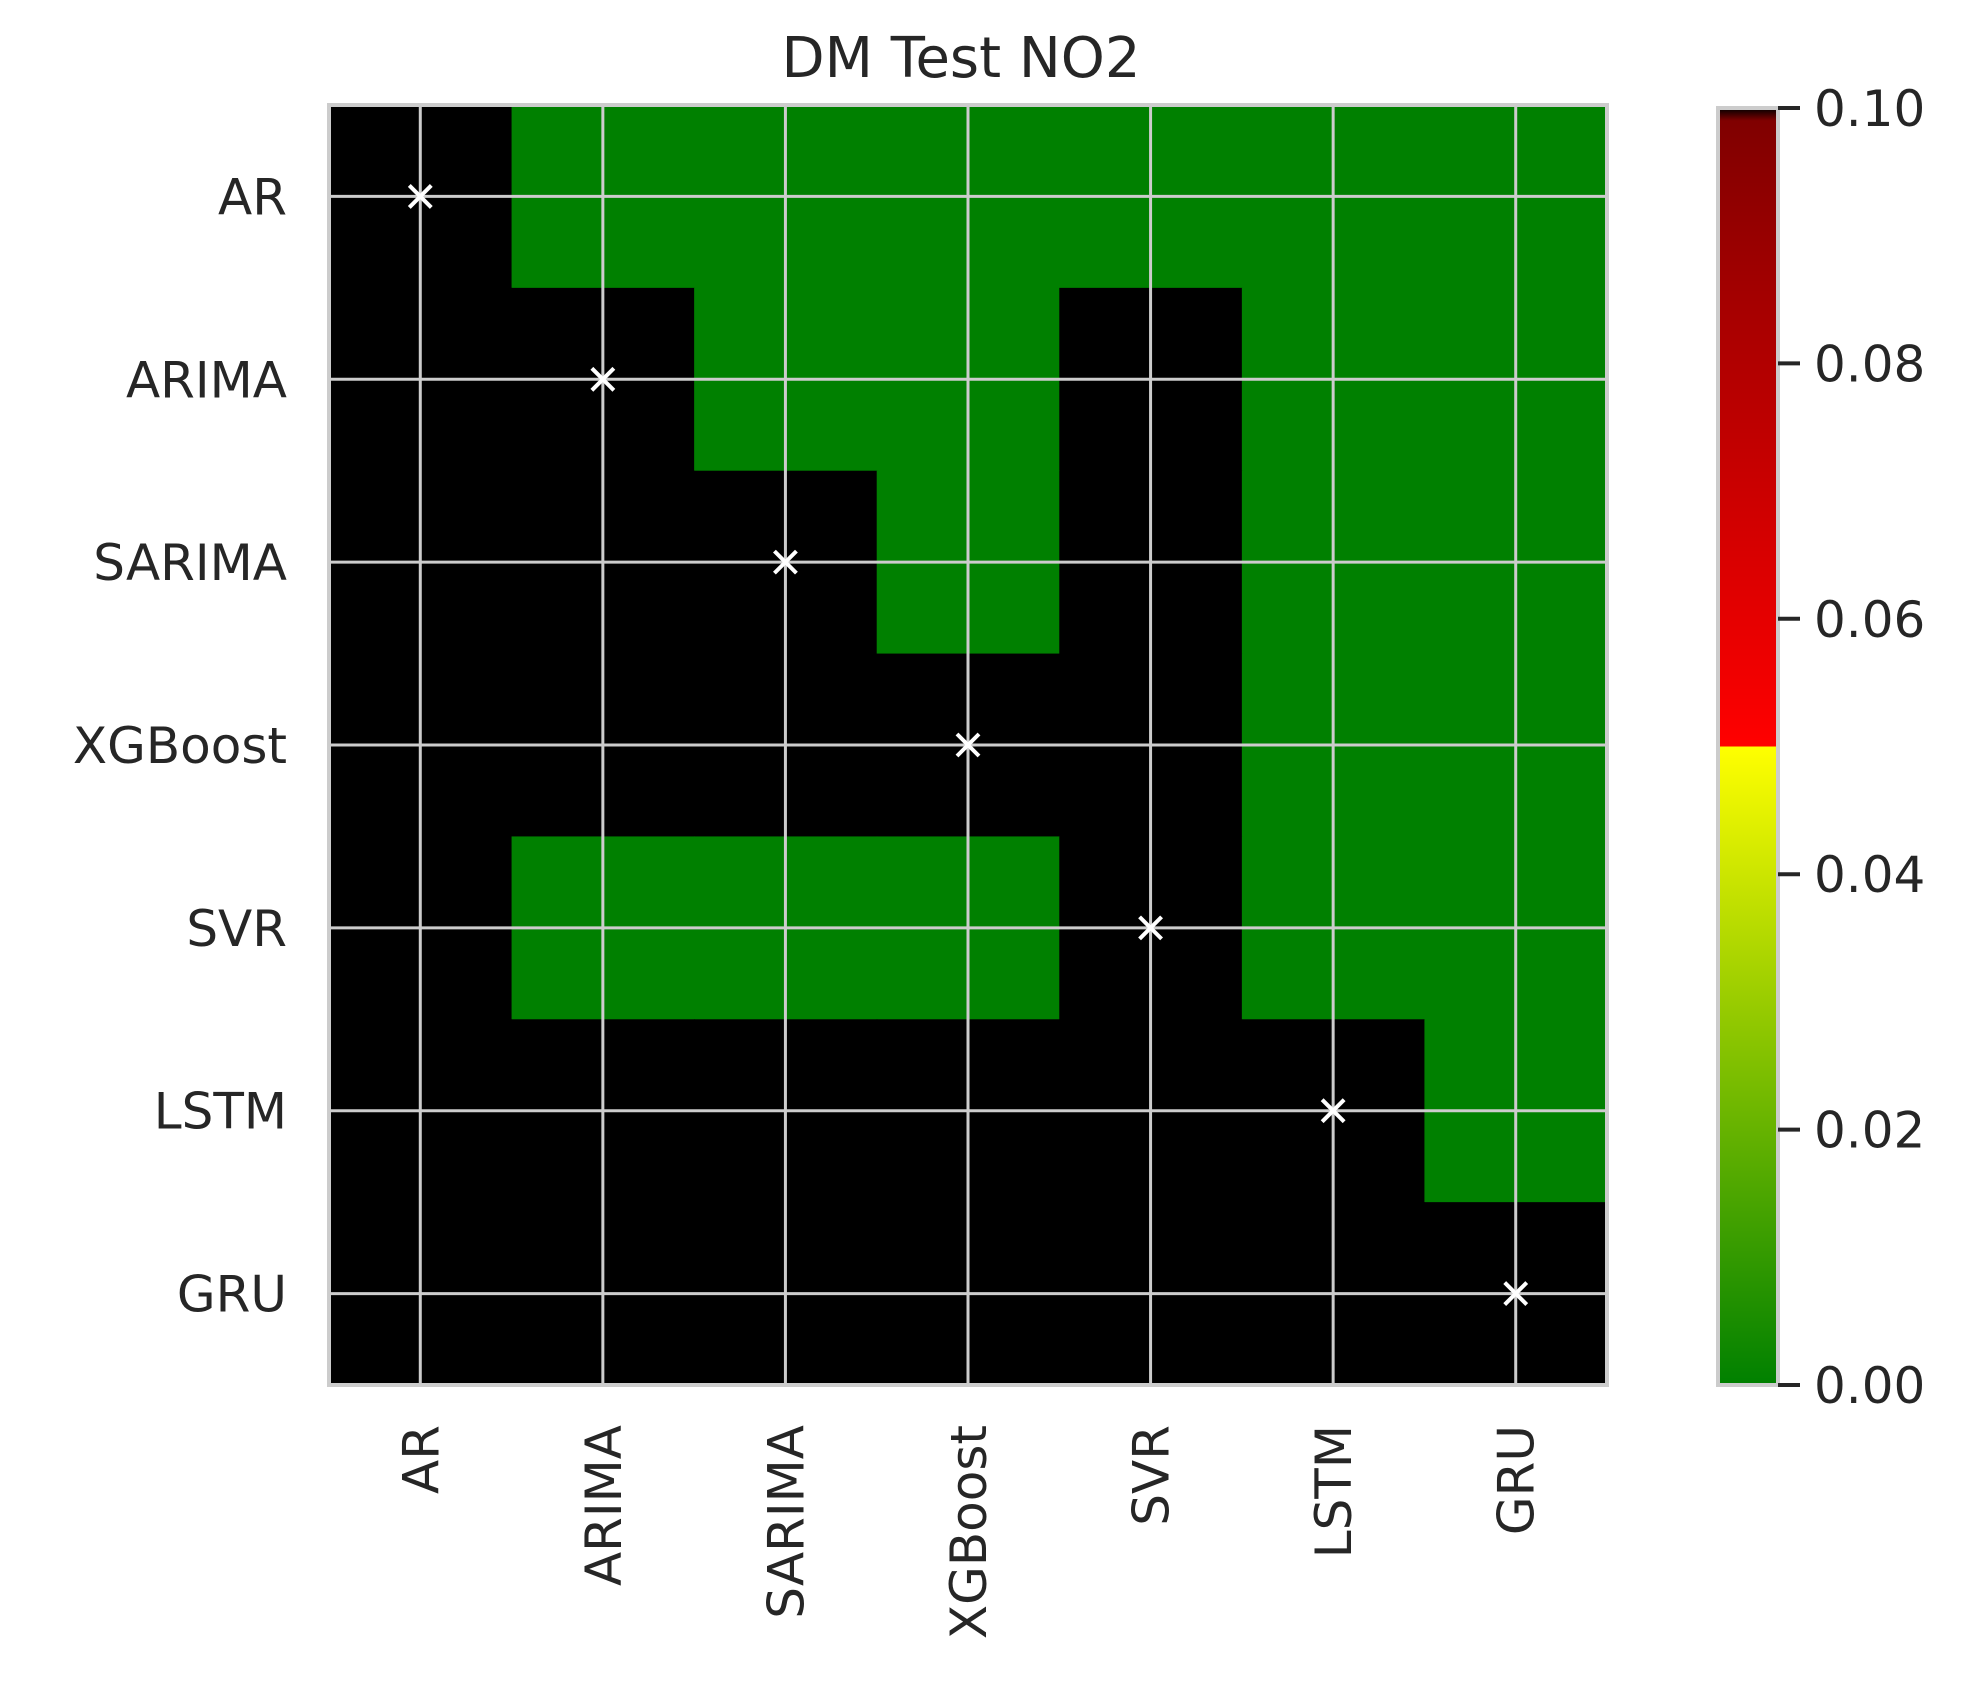 The height and width of the screenshot is (1708, 1966). I want to click on diagonal-marker-LSTM, so click(1333, 1111).